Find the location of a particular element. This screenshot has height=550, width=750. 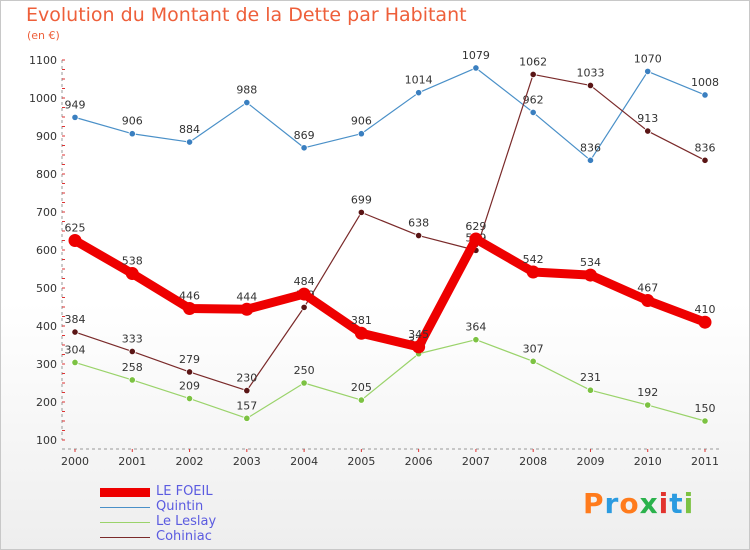

logo-letter: r is located at coordinates (612, 503).